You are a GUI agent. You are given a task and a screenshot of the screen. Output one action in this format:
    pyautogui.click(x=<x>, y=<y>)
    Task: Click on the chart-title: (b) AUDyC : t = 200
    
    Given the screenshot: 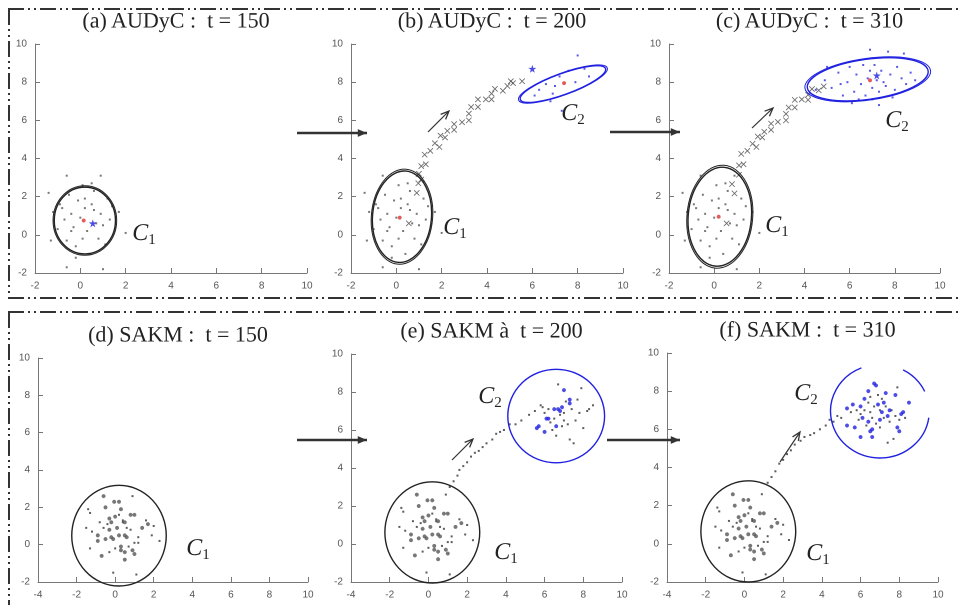 What is the action you would take?
    pyautogui.click(x=492, y=20)
    